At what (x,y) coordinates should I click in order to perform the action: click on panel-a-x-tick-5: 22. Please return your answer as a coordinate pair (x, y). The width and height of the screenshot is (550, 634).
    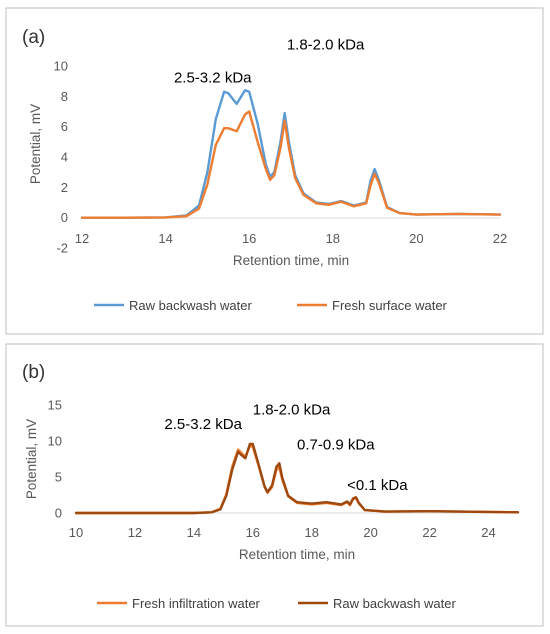
    Looking at the image, I should click on (500, 238).